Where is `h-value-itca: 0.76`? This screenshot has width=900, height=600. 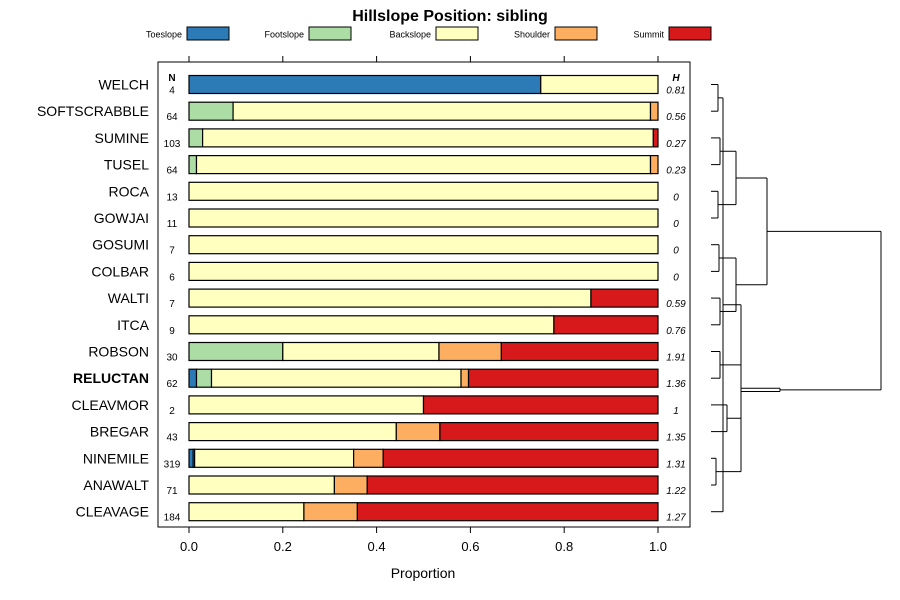
h-value-itca: 0.76 is located at coordinates (676, 331).